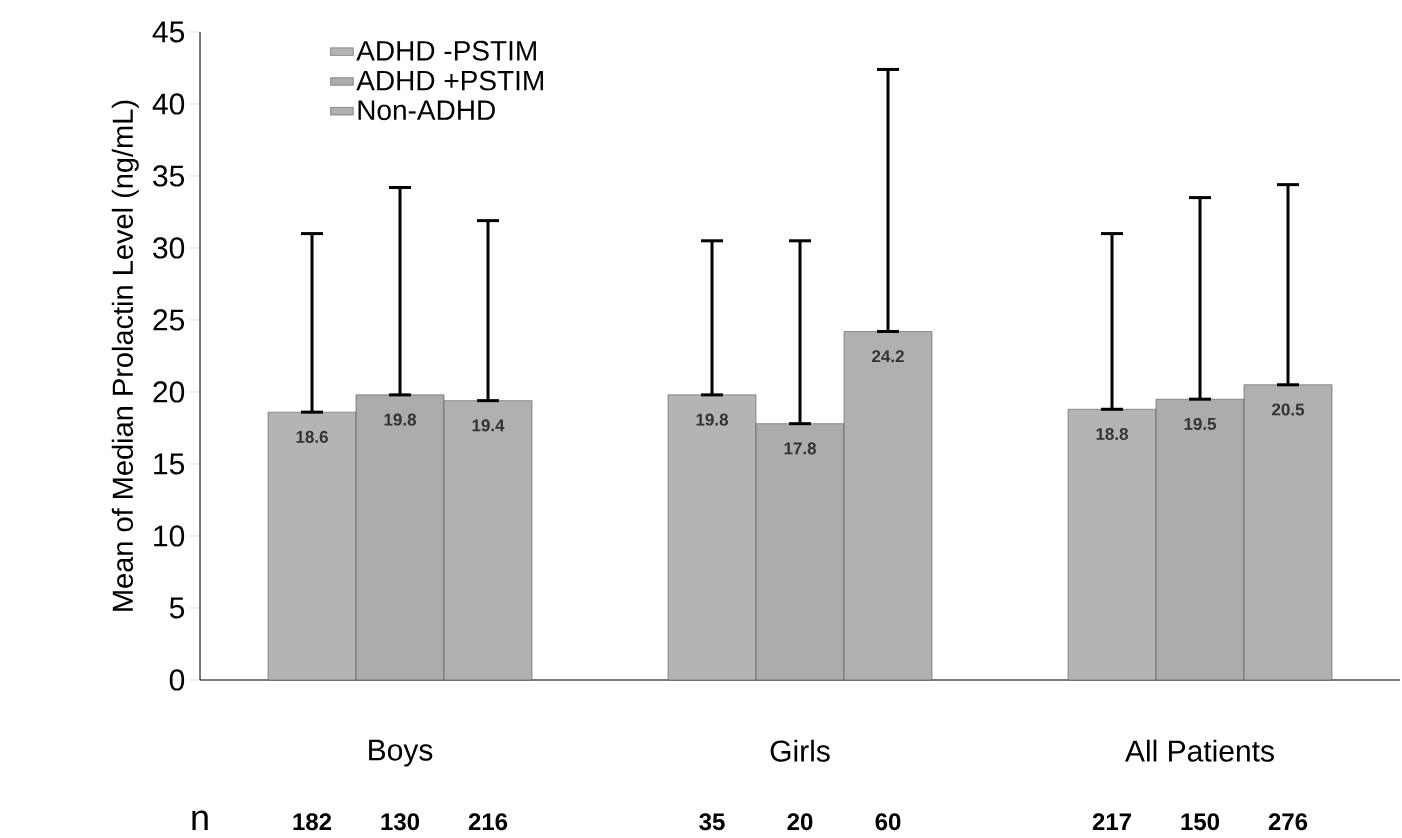 This screenshot has height=838, width=1402. What do you see at coordinates (1199, 750) in the screenshot?
I see `x-tick-label: All Patients` at bounding box center [1199, 750].